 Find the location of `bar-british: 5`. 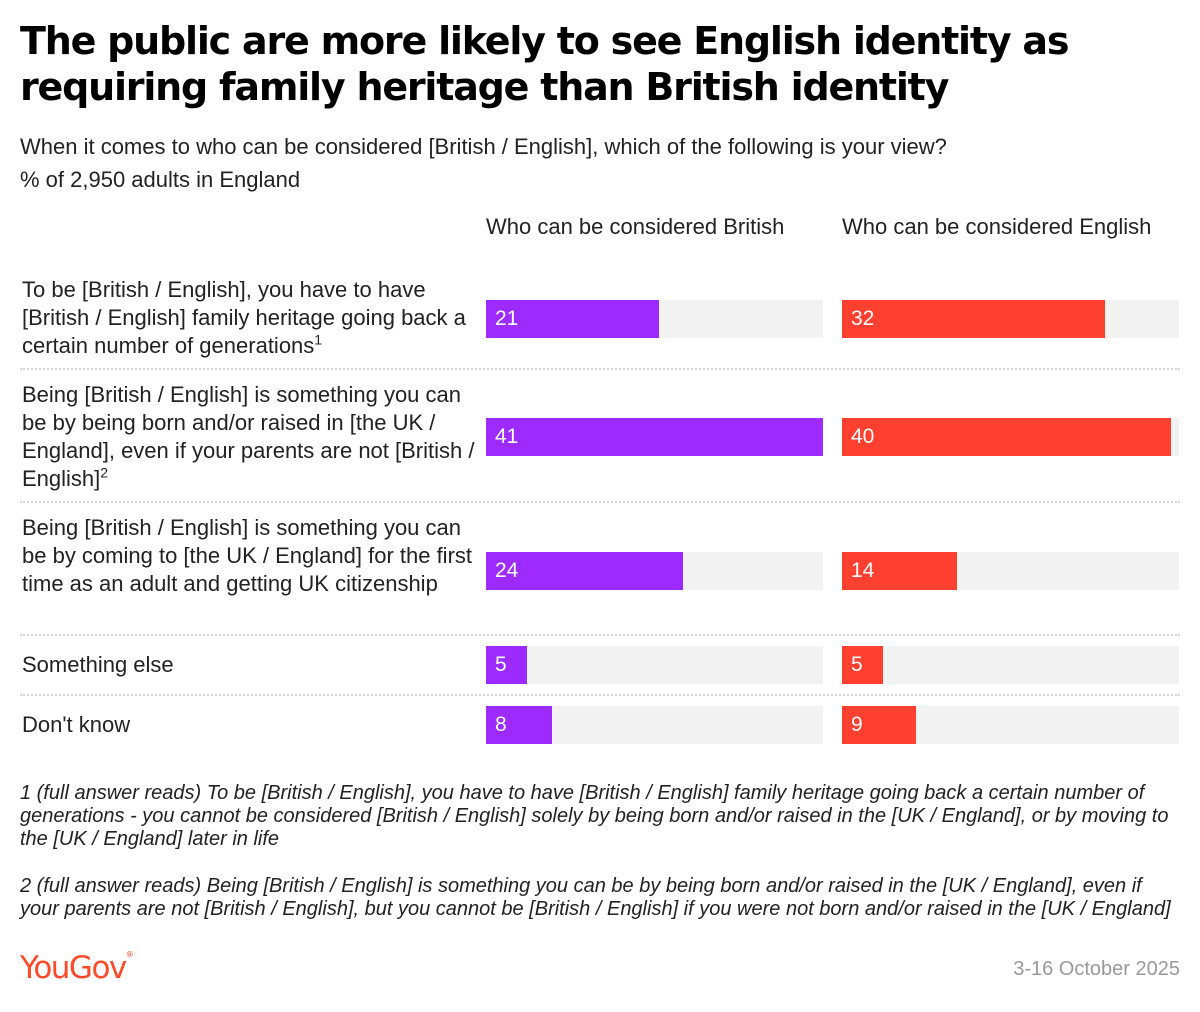

bar-british: 5 is located at coordinates (506, 665).